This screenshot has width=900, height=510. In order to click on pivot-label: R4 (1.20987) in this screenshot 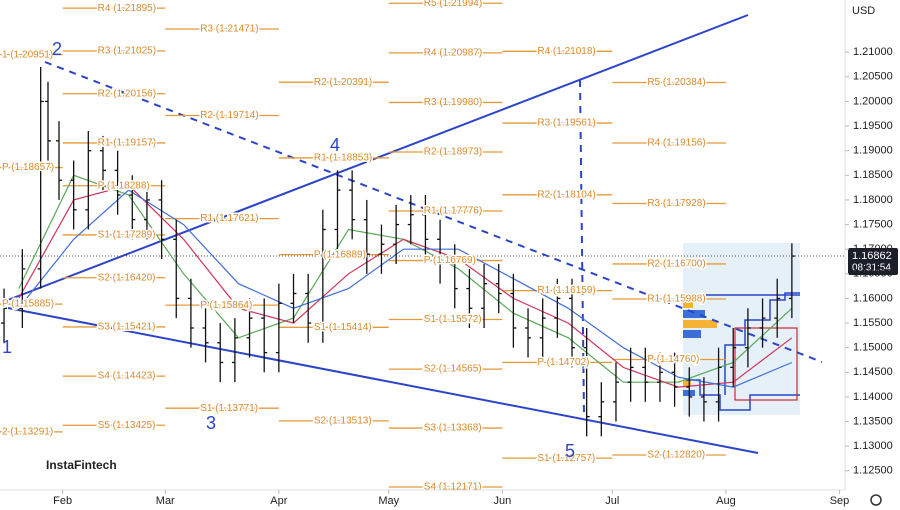, I will do `click(453, 52)`.